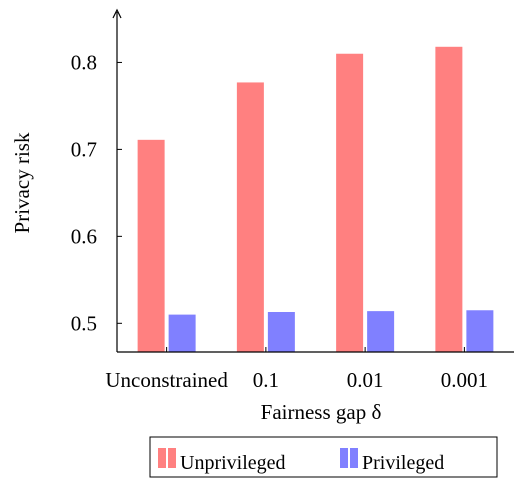 This screenshot has height=481, width=522. Describe the element at coordinates (296, 369) in the screenshot. I see `x-ticks: Unconstrained 0.1 0.01 0.001` at that location.